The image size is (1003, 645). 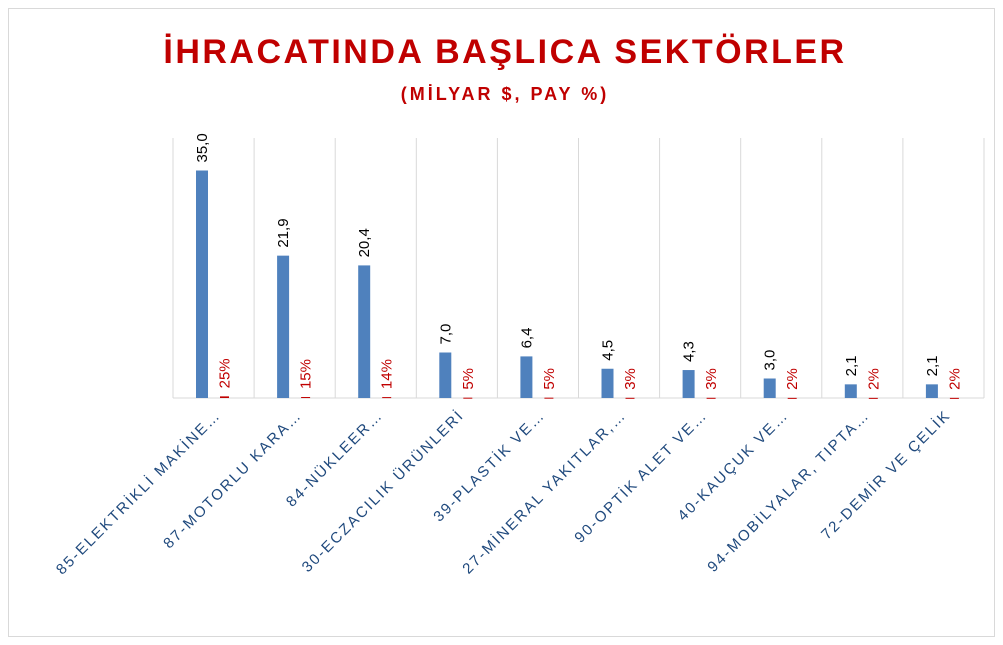 I want to click on data-label: 14%, so click(x=387, y=374).